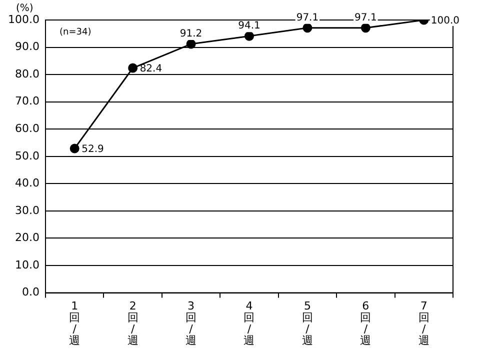  What do you see at coordinates (424, 323) in the screenshot?
I see `x-tick-label: 7回/週` at bounding box center [424, 323].